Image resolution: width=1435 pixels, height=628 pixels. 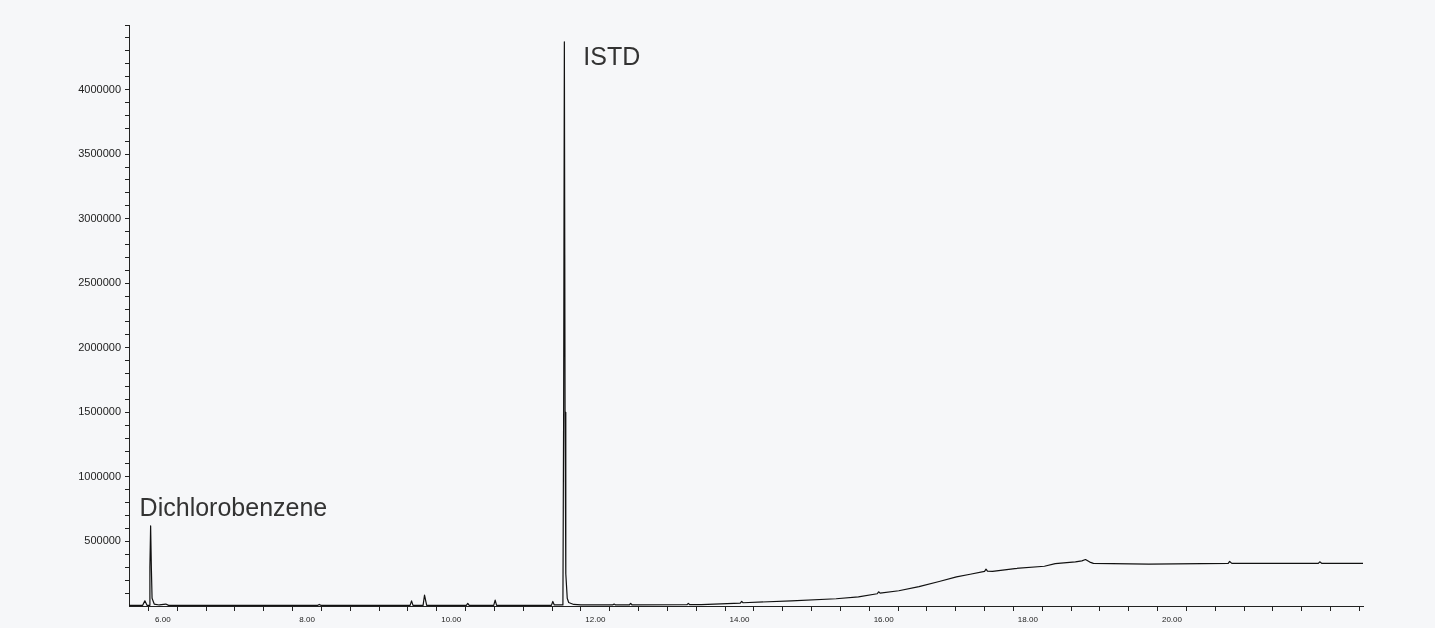 I want to click on annotation: ISTD, so click(x=612, y=55).